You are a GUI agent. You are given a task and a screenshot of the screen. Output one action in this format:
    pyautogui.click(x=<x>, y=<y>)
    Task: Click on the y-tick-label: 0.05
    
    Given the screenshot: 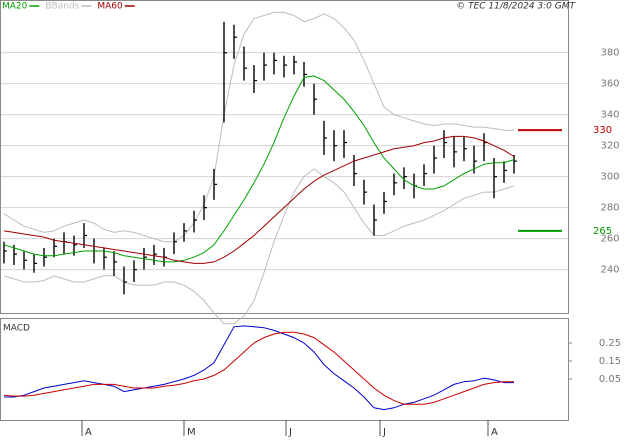 What is the action you would take?
    pyautogui.click(x=610, y=379)
    